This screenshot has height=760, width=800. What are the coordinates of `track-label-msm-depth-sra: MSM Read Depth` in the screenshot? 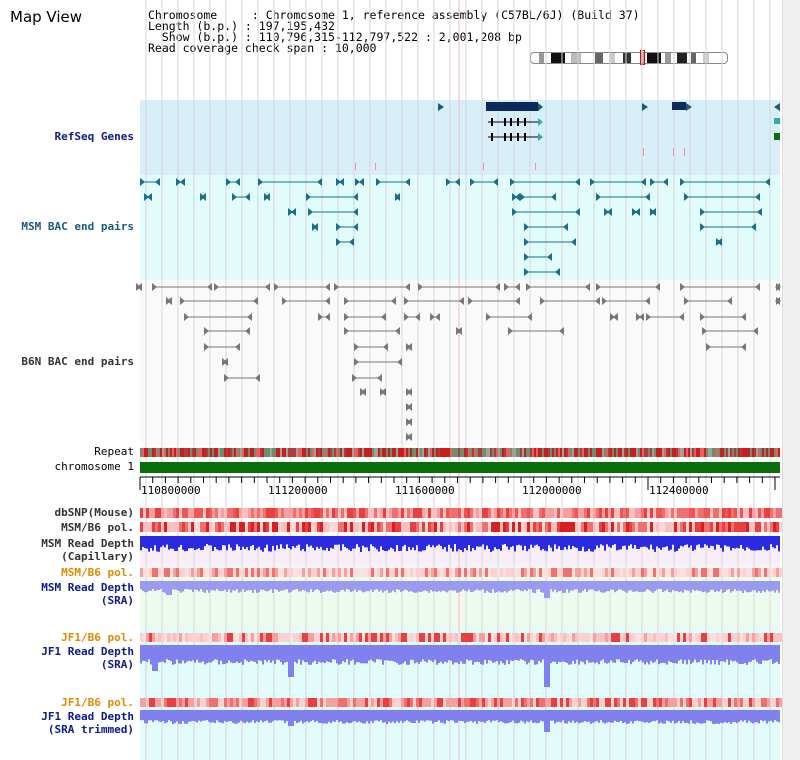 It's located at (87, 587).